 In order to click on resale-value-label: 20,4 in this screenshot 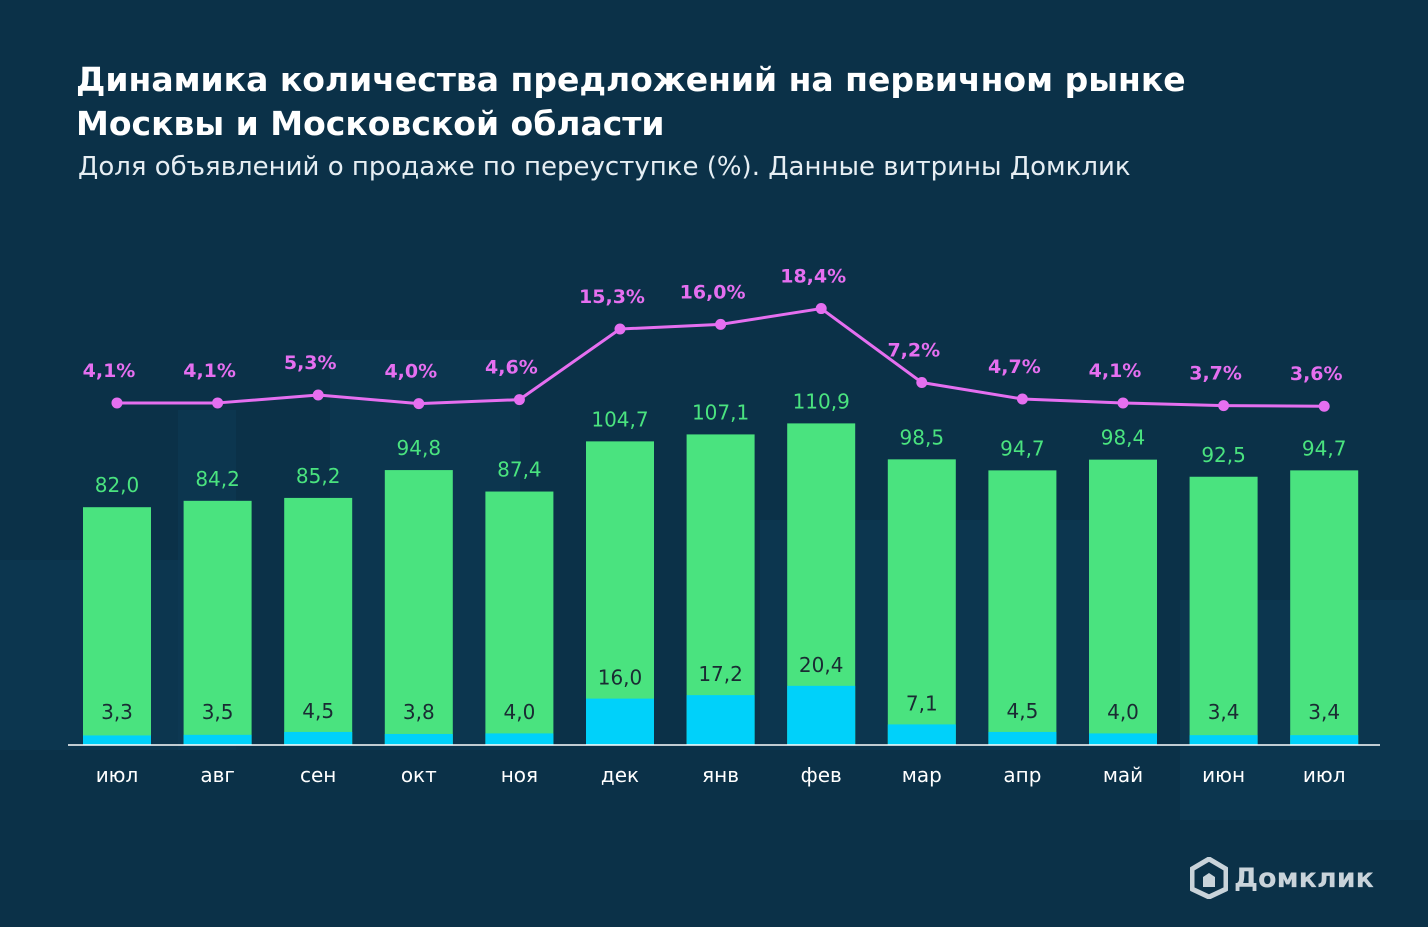, I will do `click(821, 665)`.